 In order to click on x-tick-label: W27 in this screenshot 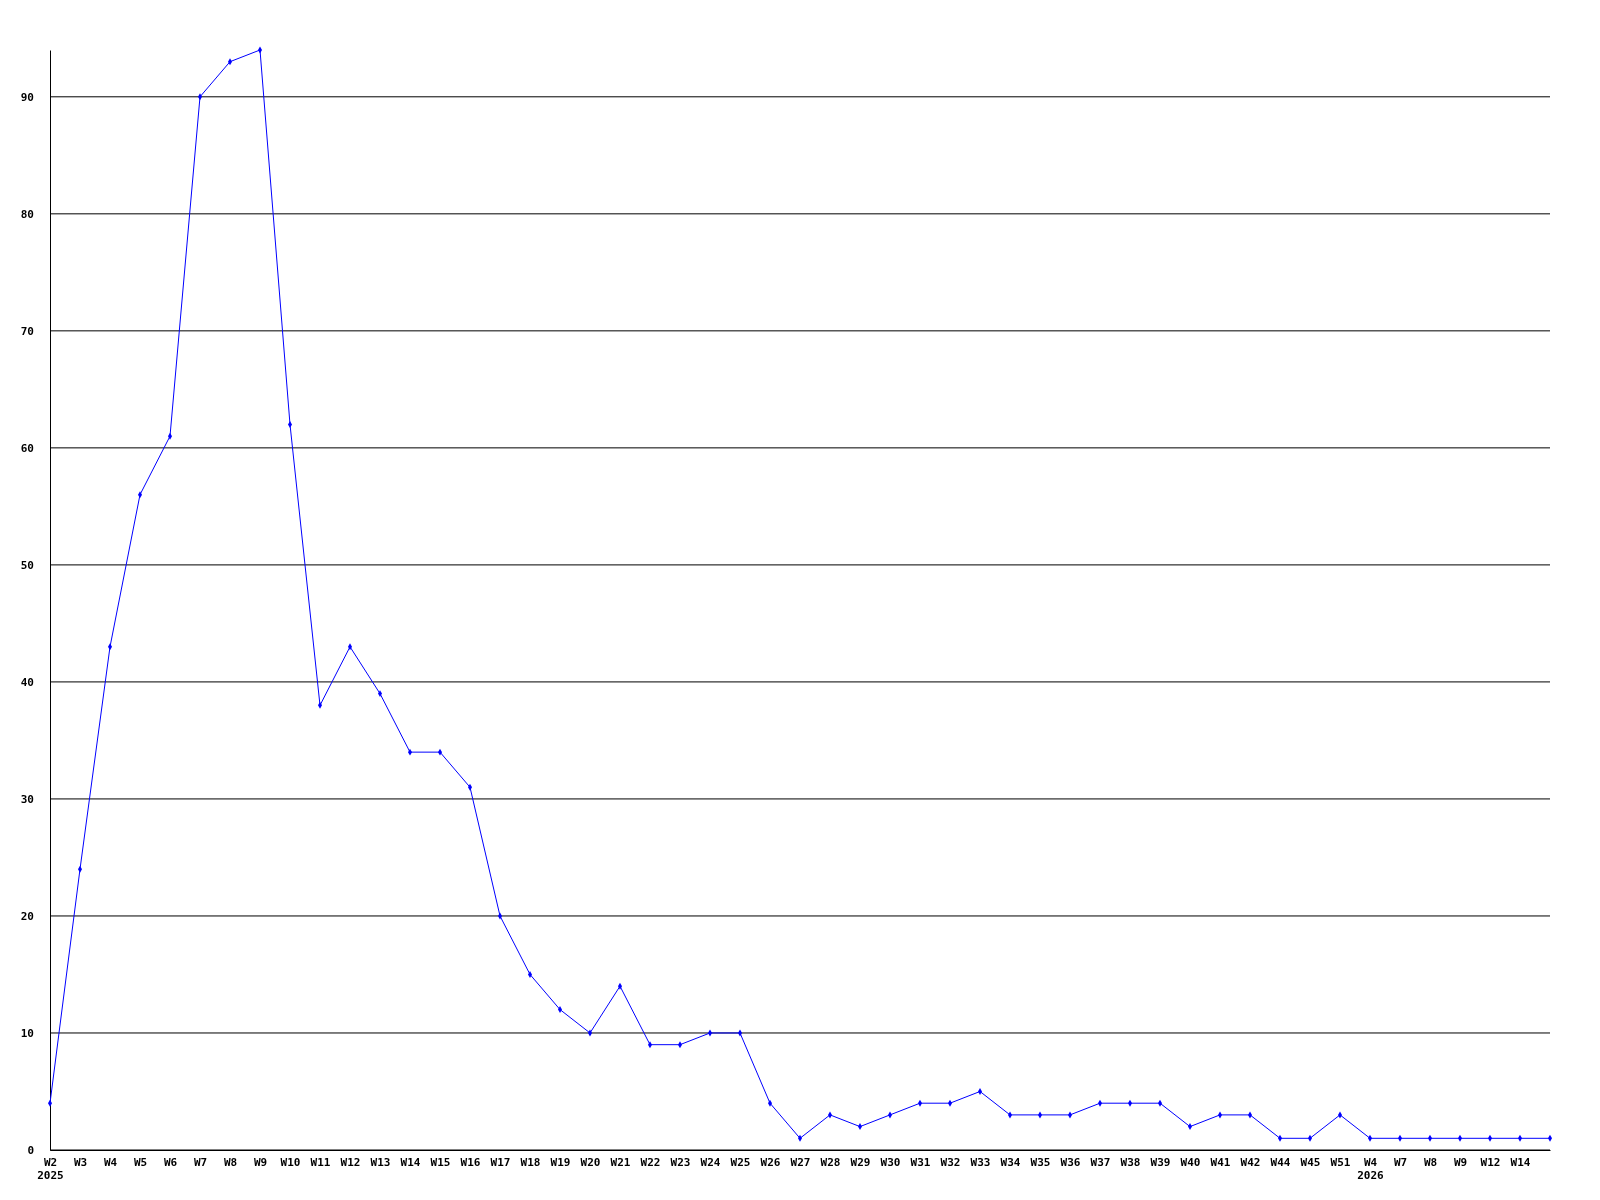, I will do `click(800, 1162)`.